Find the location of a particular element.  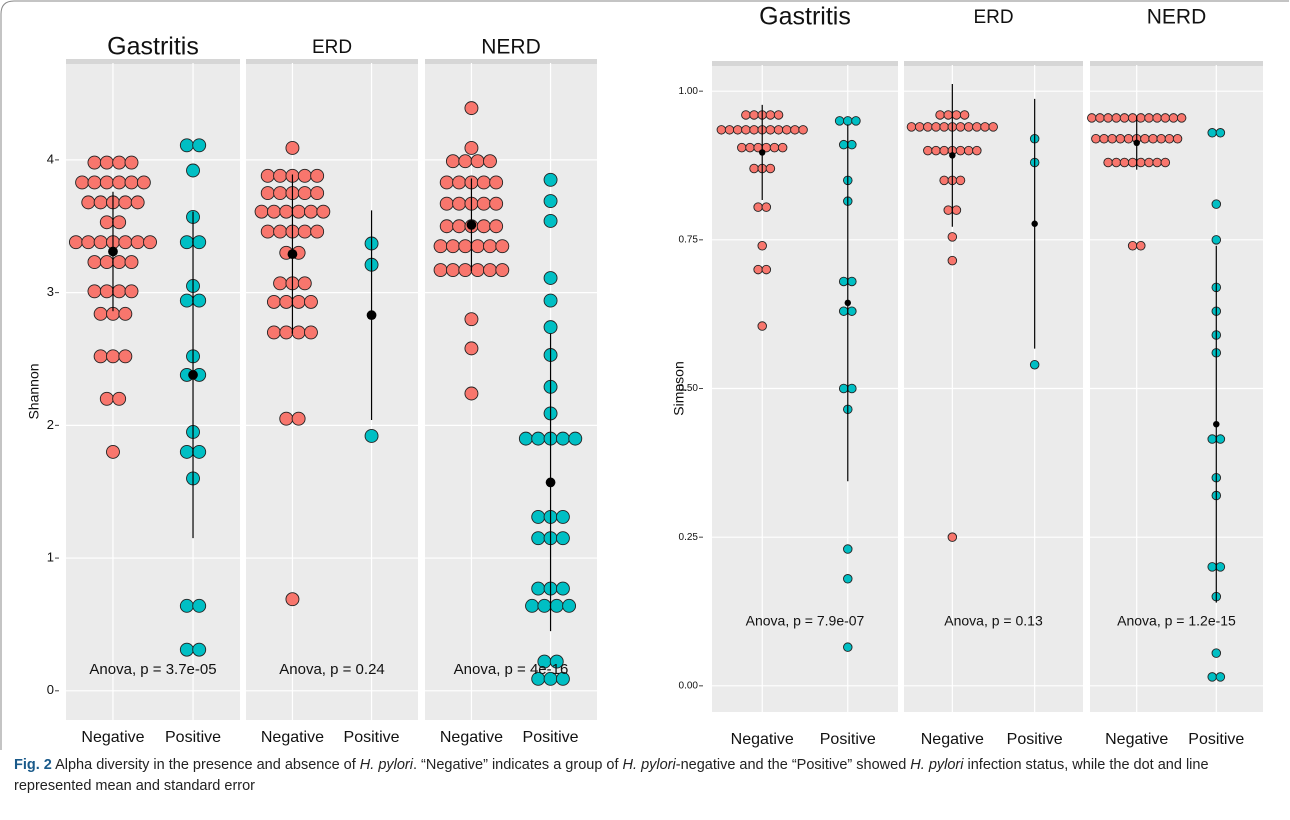

facet-title: ERD is located at coordinates (332, 47).